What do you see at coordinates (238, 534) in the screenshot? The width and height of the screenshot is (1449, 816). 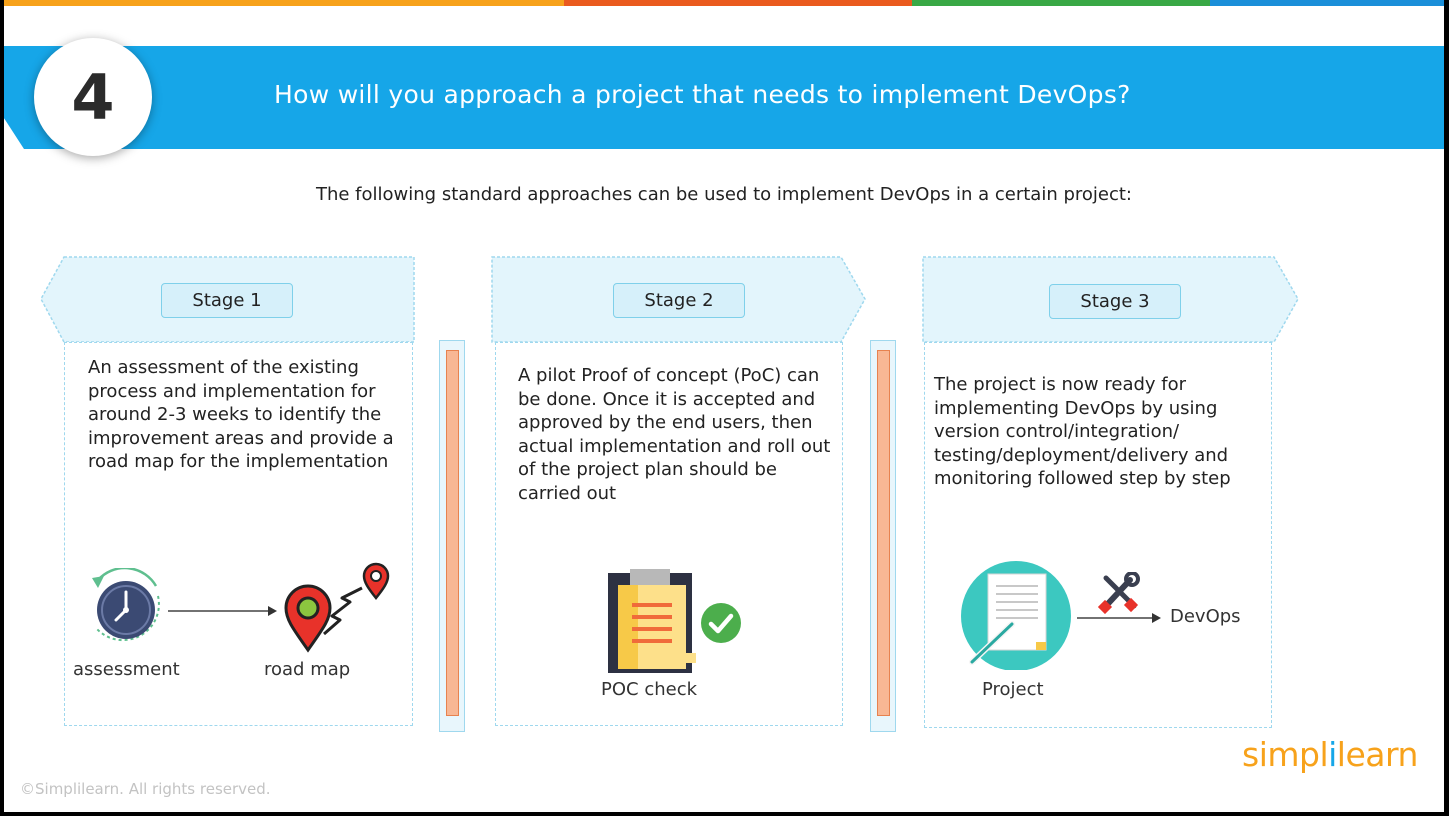 I see `stage-1-card` at bounding box center [238, 534].